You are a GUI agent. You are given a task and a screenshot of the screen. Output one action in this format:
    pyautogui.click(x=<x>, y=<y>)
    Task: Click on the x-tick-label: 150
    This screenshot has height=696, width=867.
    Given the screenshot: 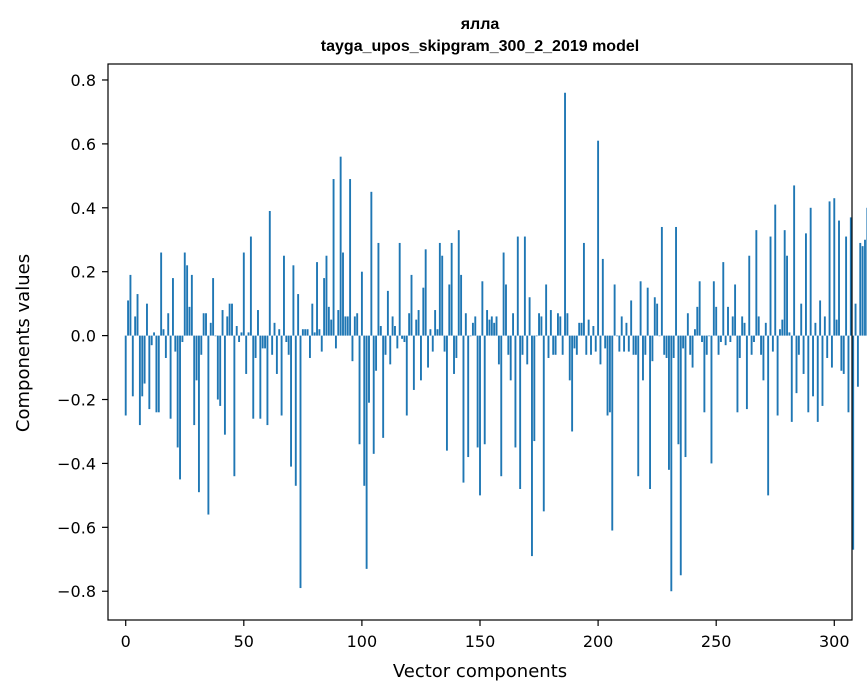 What is the action you would take?
    pyautogui.click(x=480, y=641)
    